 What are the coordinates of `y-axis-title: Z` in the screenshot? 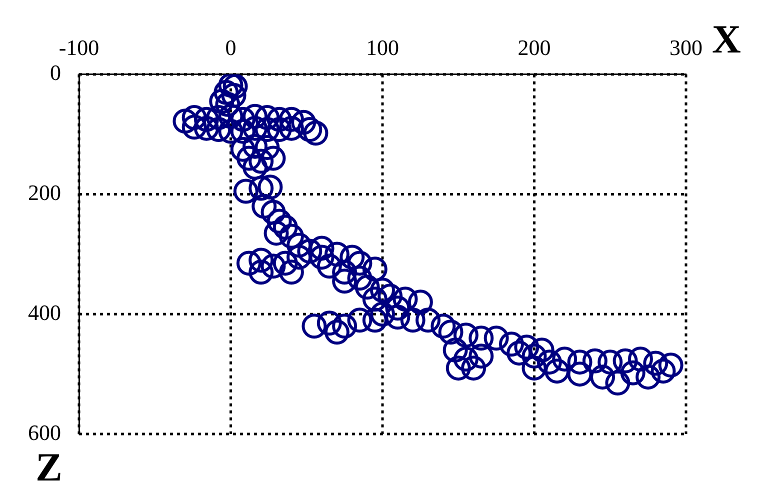 It's located at (49, 467).